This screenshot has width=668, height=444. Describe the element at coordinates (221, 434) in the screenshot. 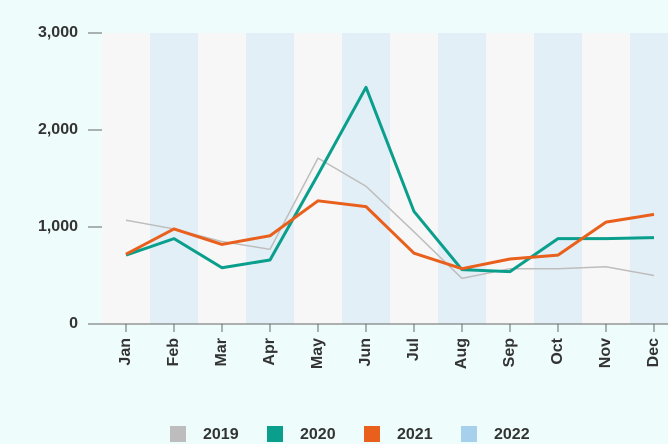

I see `legend-label: 2019` at that location.